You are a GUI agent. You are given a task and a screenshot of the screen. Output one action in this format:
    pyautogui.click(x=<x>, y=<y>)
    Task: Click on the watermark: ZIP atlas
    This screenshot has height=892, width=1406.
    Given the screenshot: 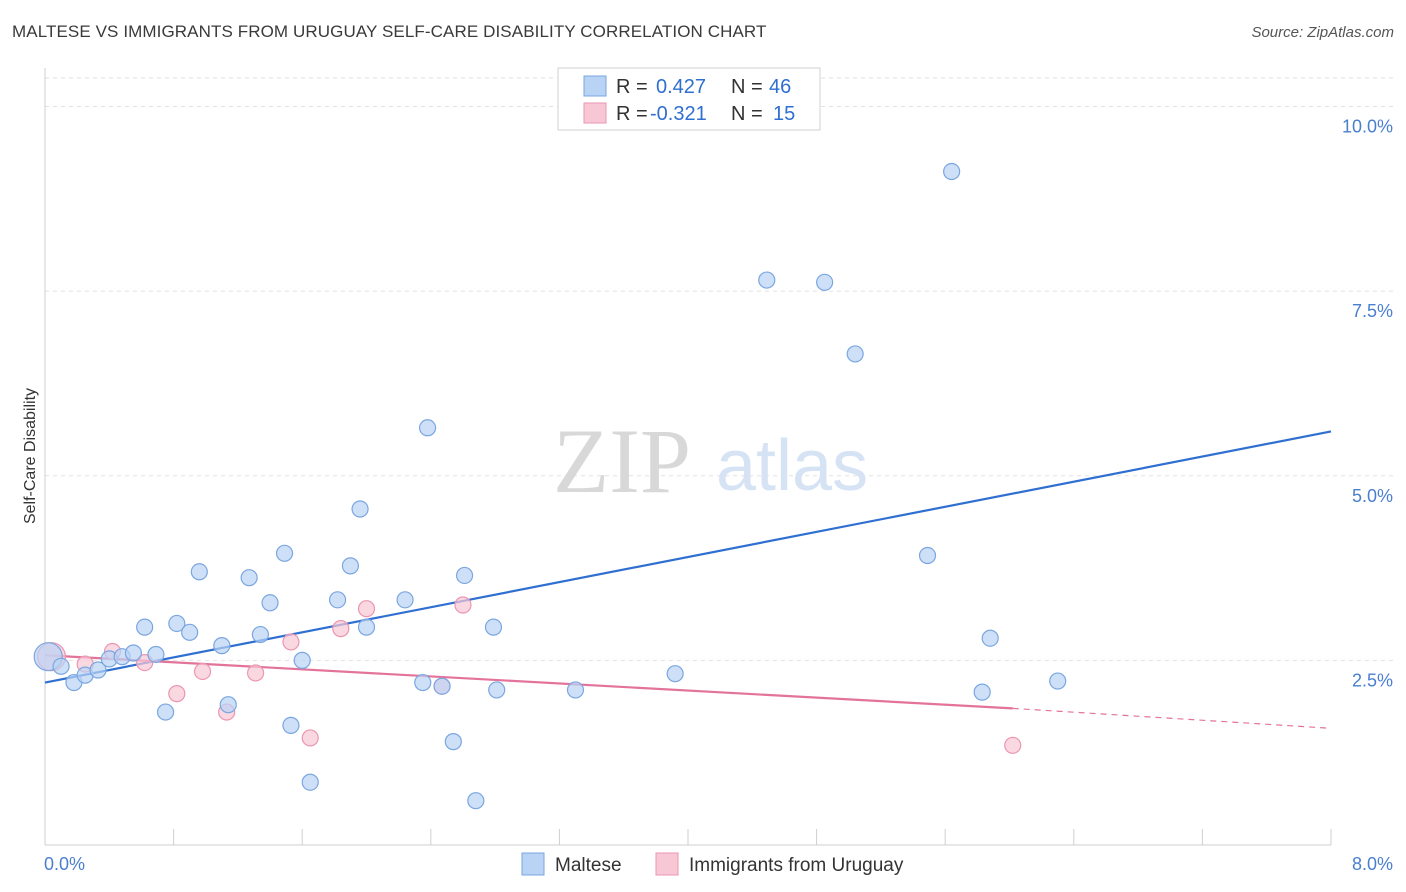 What is the action you would take?
    pyautogui.click(x=710, y=461)
    